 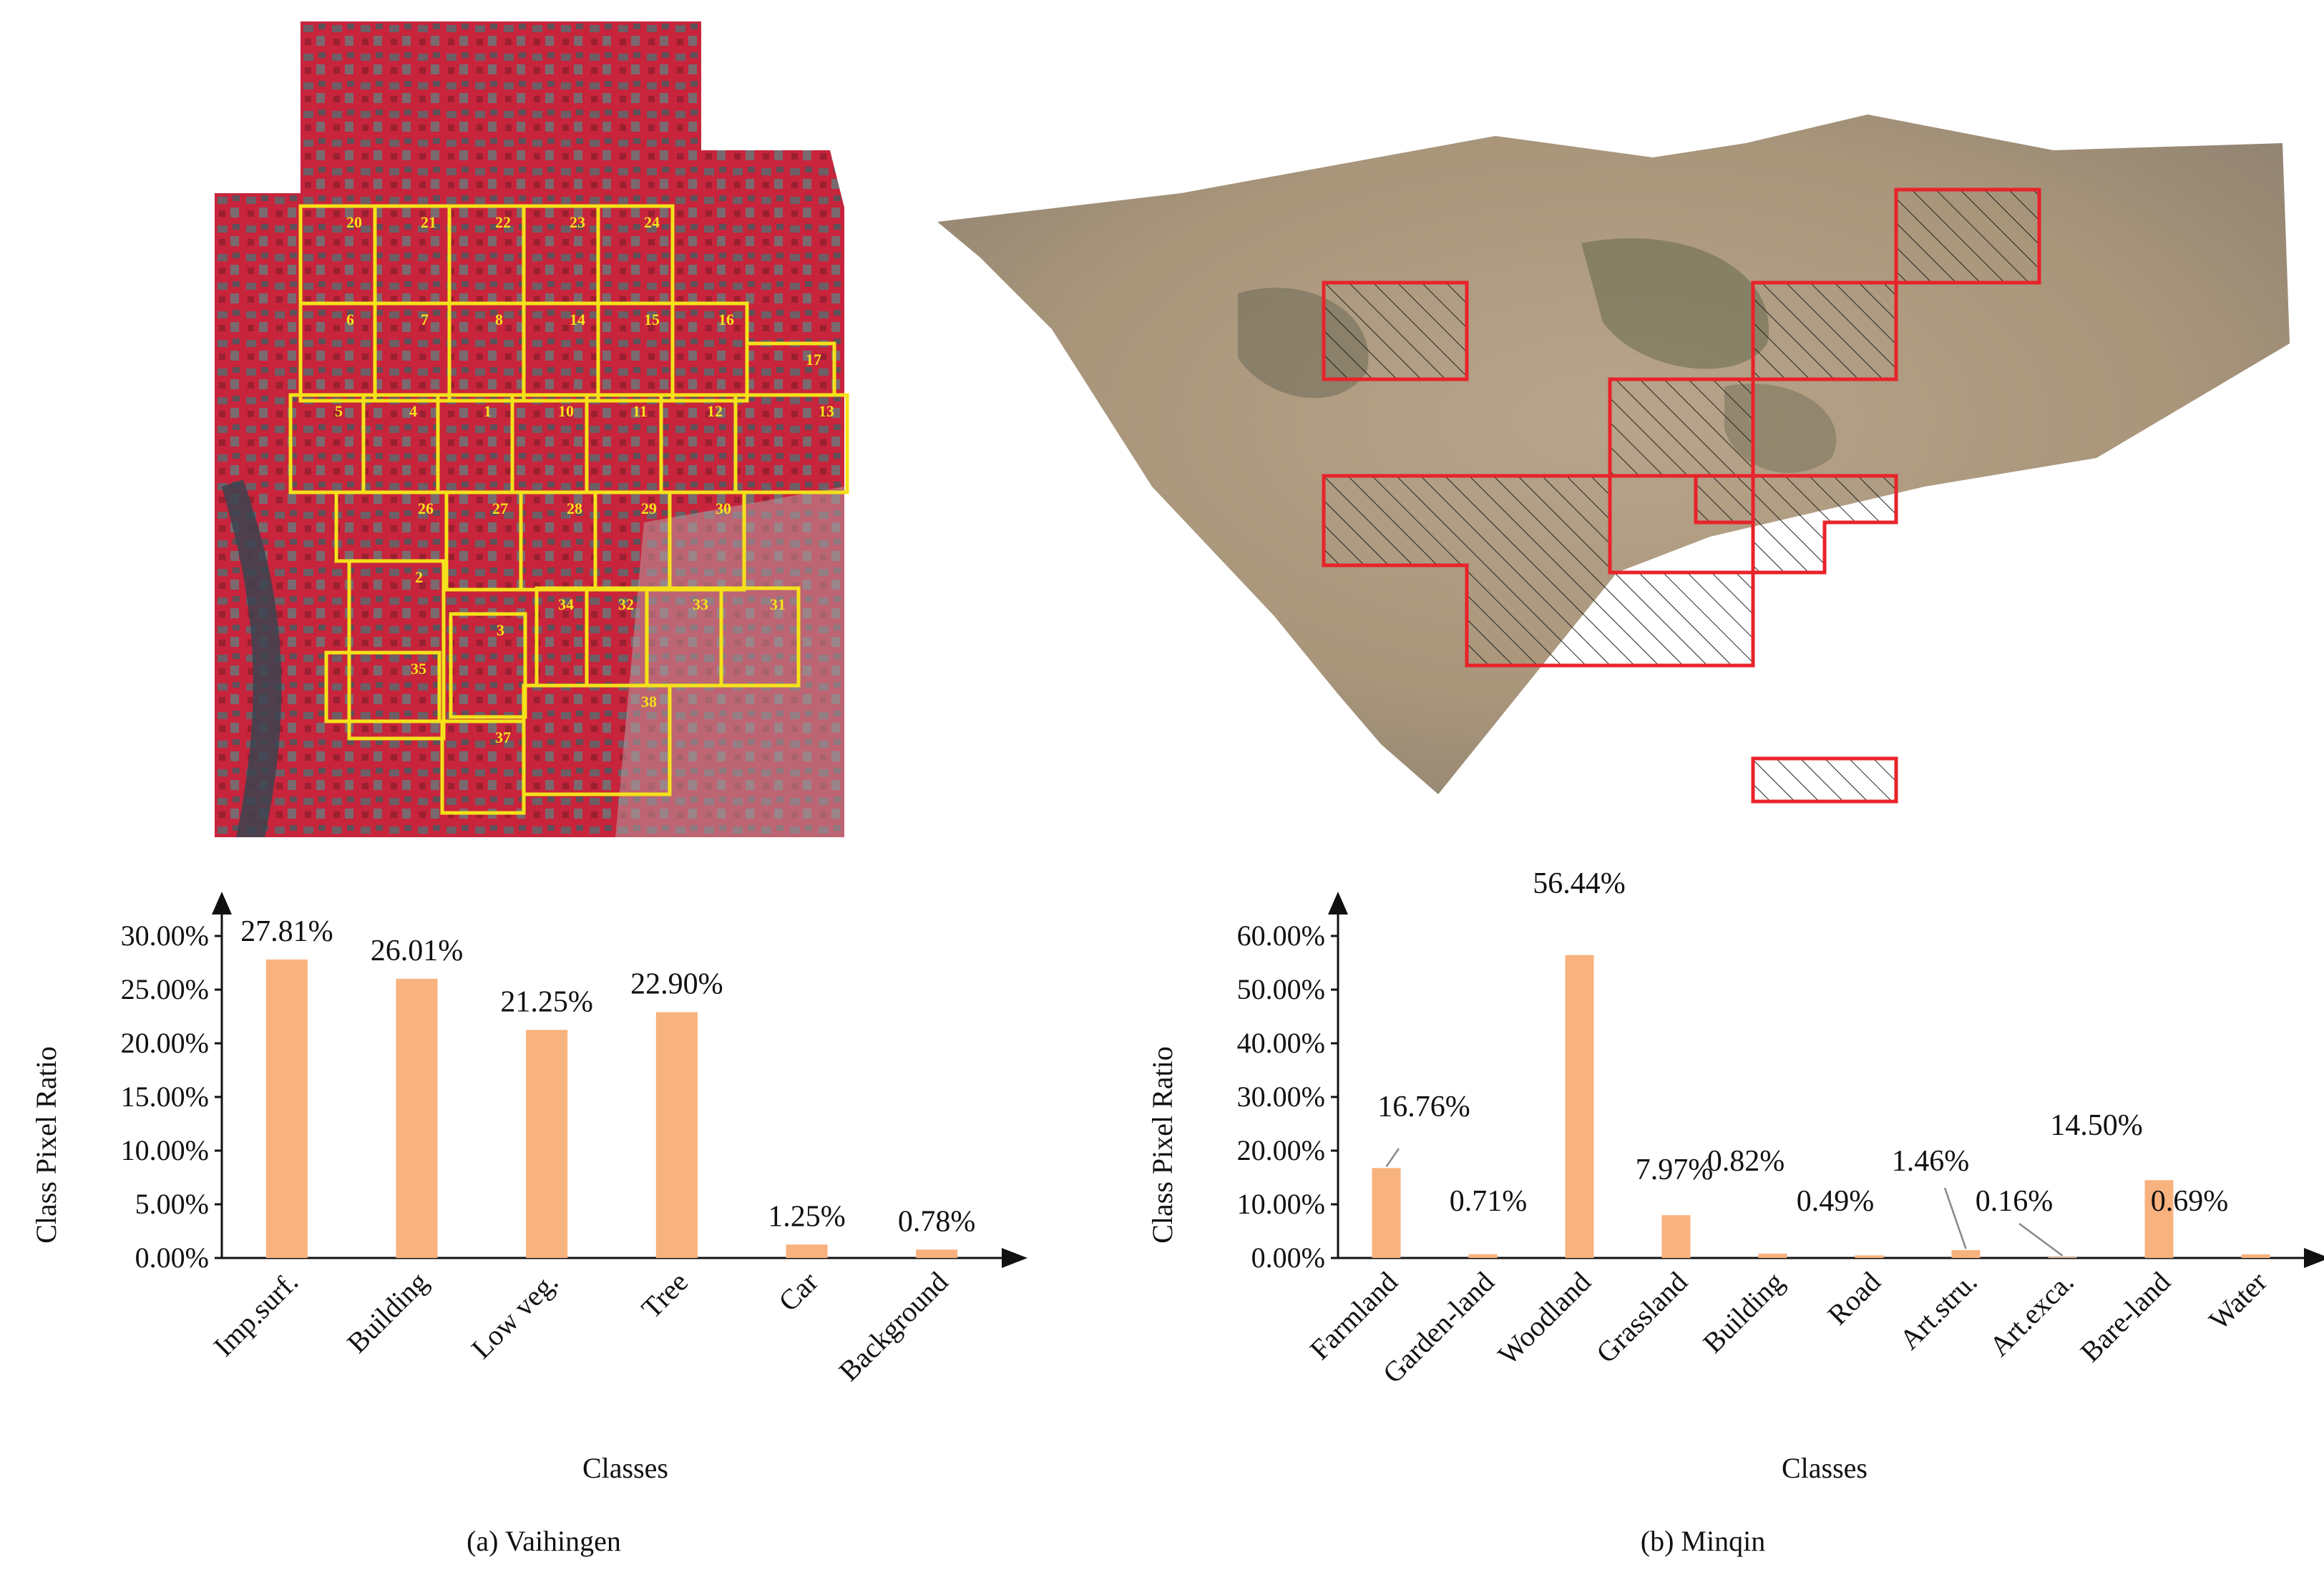 What do you see at coordinates (652, 222) in the screenshot?
I see `tile-number: 24` at bounding box center [652, 222].